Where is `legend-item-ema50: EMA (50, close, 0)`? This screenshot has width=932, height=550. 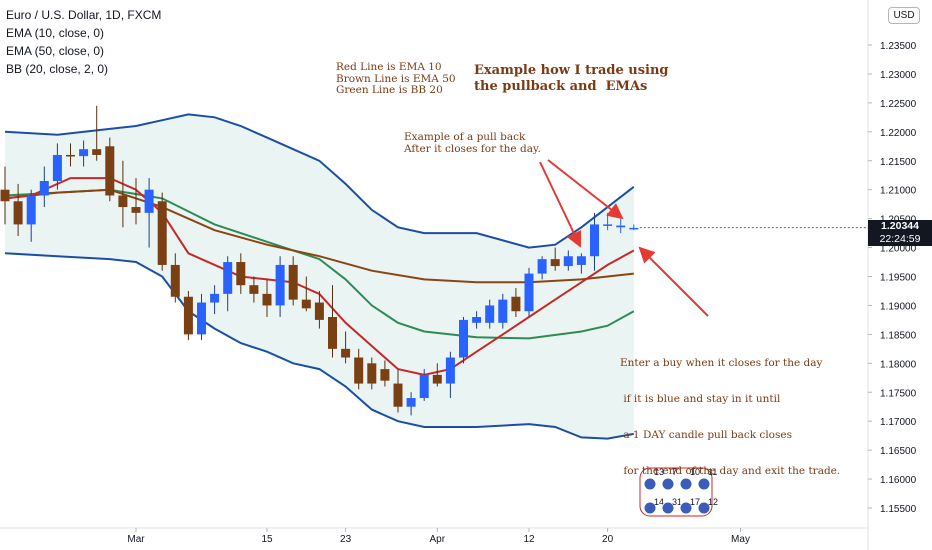
legend-item-ema50: EMA (50, close, 0) is located at coordinates (55, 51).